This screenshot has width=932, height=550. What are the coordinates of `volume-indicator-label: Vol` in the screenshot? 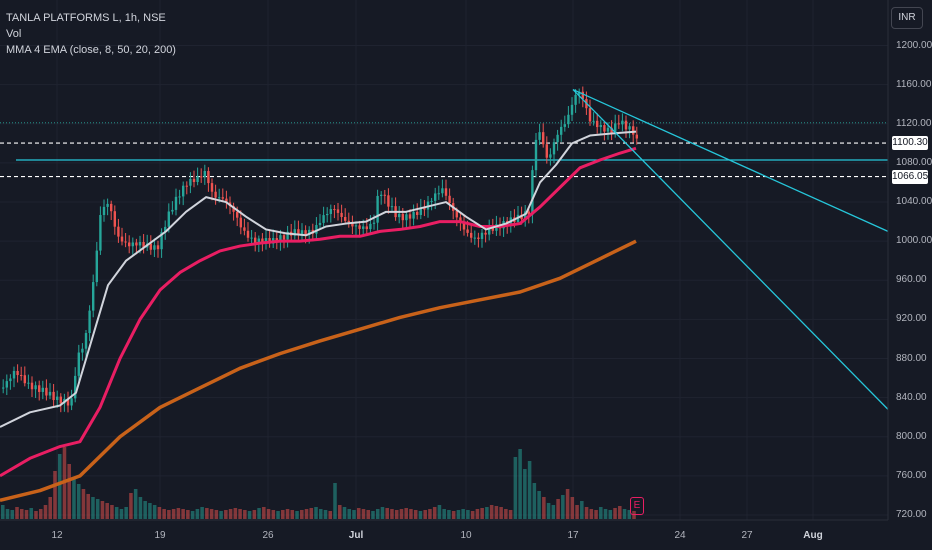 It's located at (14, 34).